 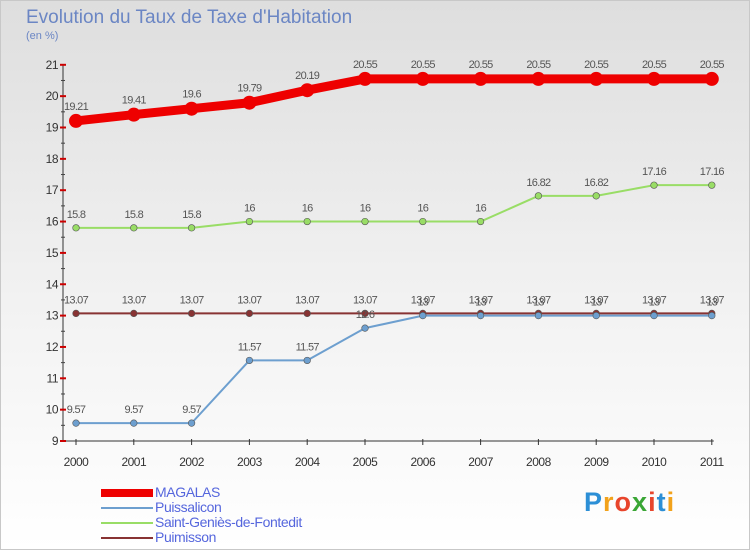 I want to click on x-tick-label: 2010, so click(x=655, y=462).